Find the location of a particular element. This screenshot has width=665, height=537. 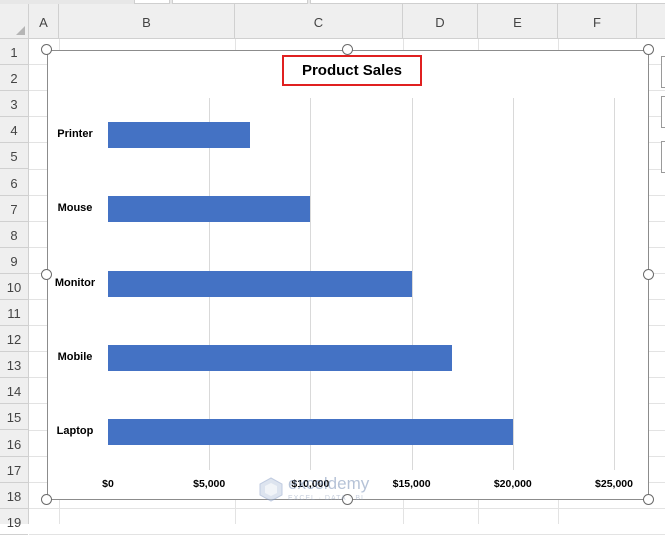

x-tick-label: $20,000 is located at coordinates (512, 484).